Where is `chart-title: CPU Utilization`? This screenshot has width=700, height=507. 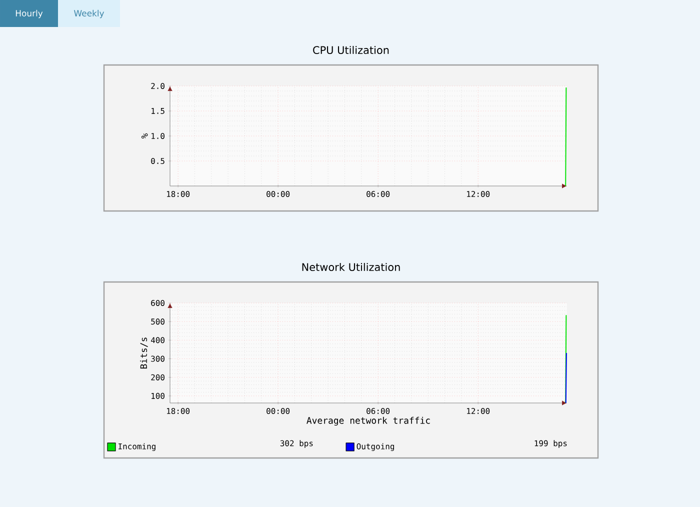 chart-title: CPU Utilization is located at coordinates (351, 50).